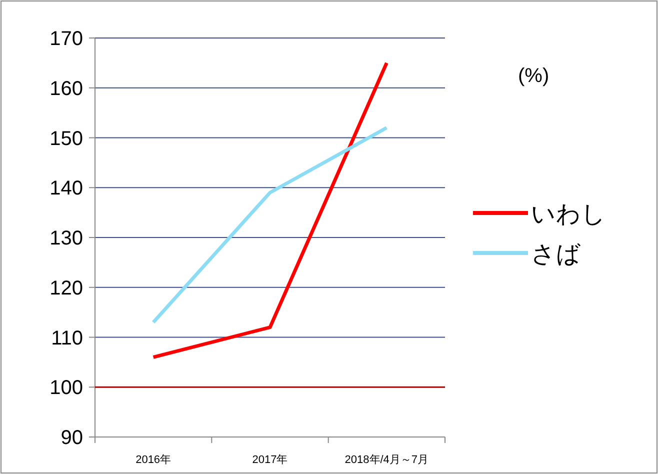  I want to click on y-tick-label: 140, so click(66, 189).